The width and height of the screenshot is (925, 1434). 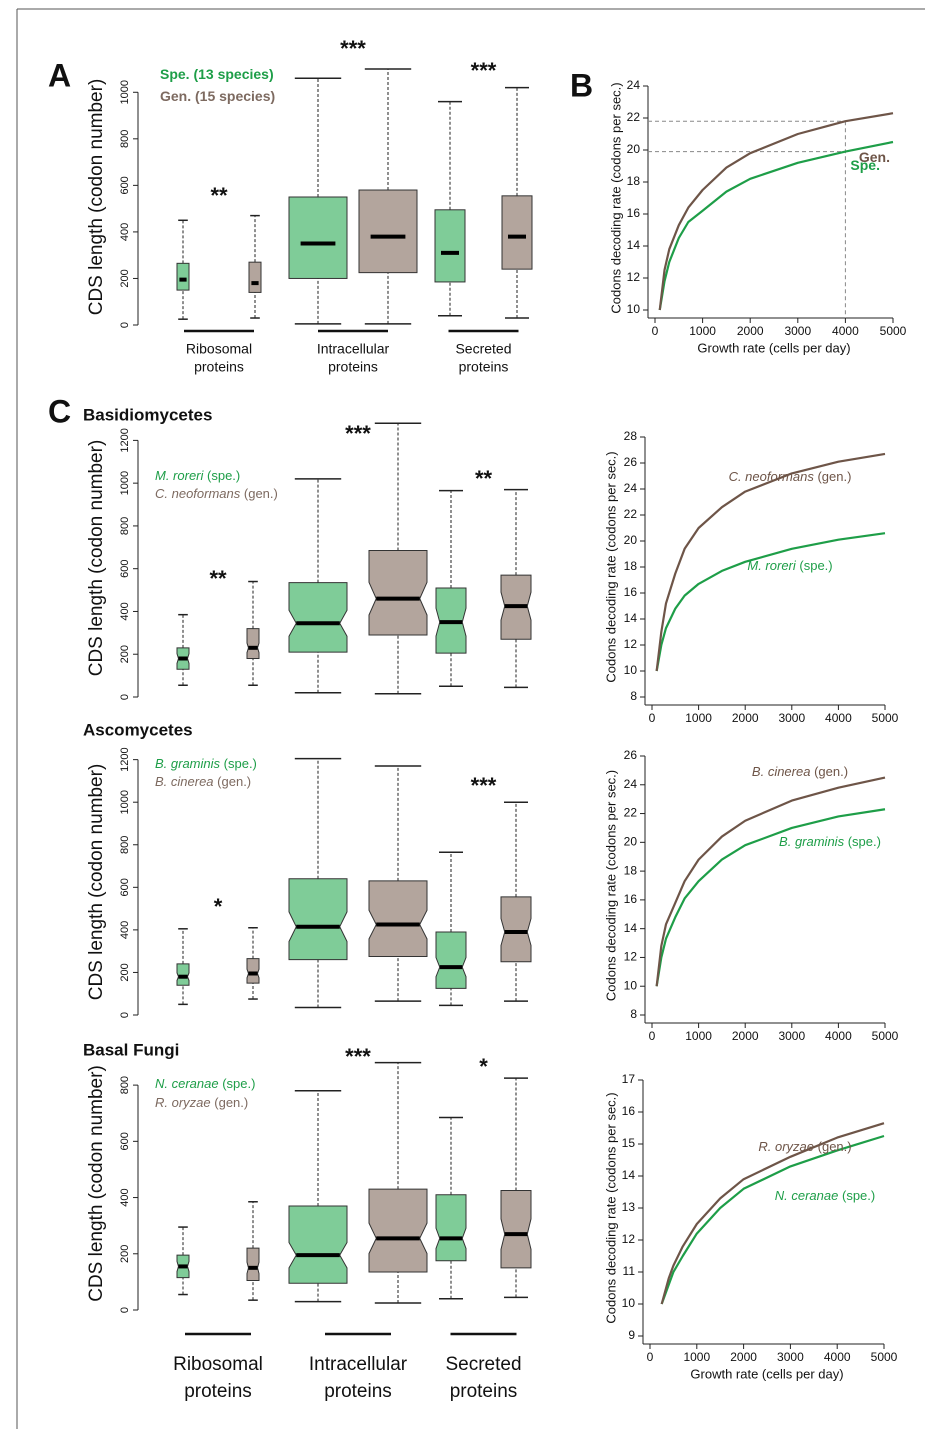 I want to click on y-tick-label: 16, so click(x=631, y=592).